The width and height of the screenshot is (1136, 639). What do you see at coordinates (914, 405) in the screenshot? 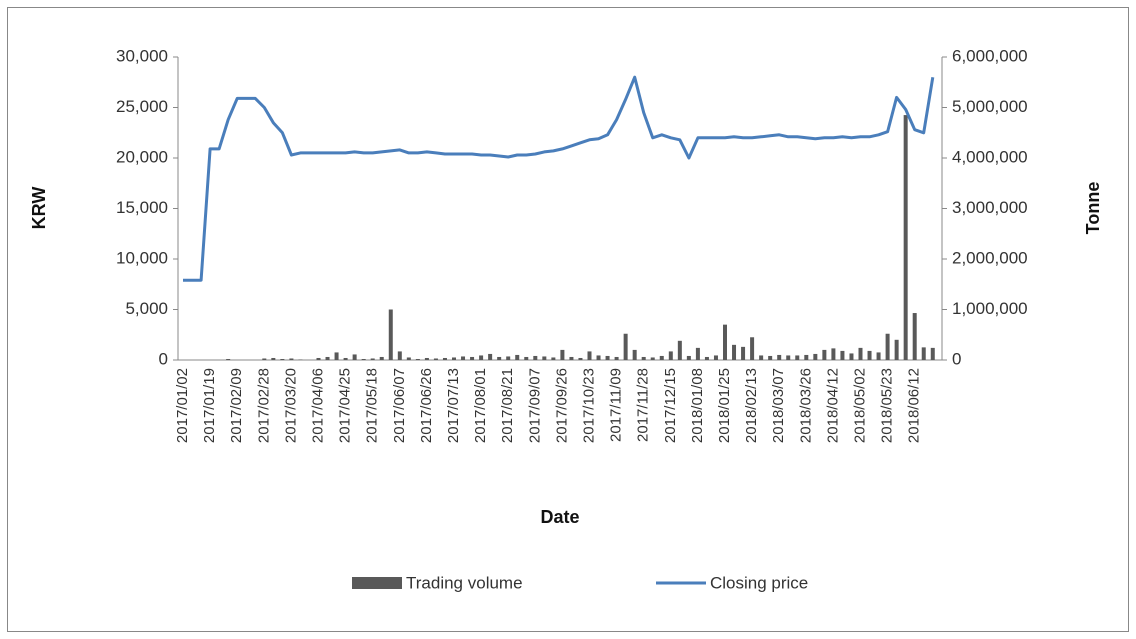
I see `x-tick-label: 2018/06/12` at bounding box center [914, 405].